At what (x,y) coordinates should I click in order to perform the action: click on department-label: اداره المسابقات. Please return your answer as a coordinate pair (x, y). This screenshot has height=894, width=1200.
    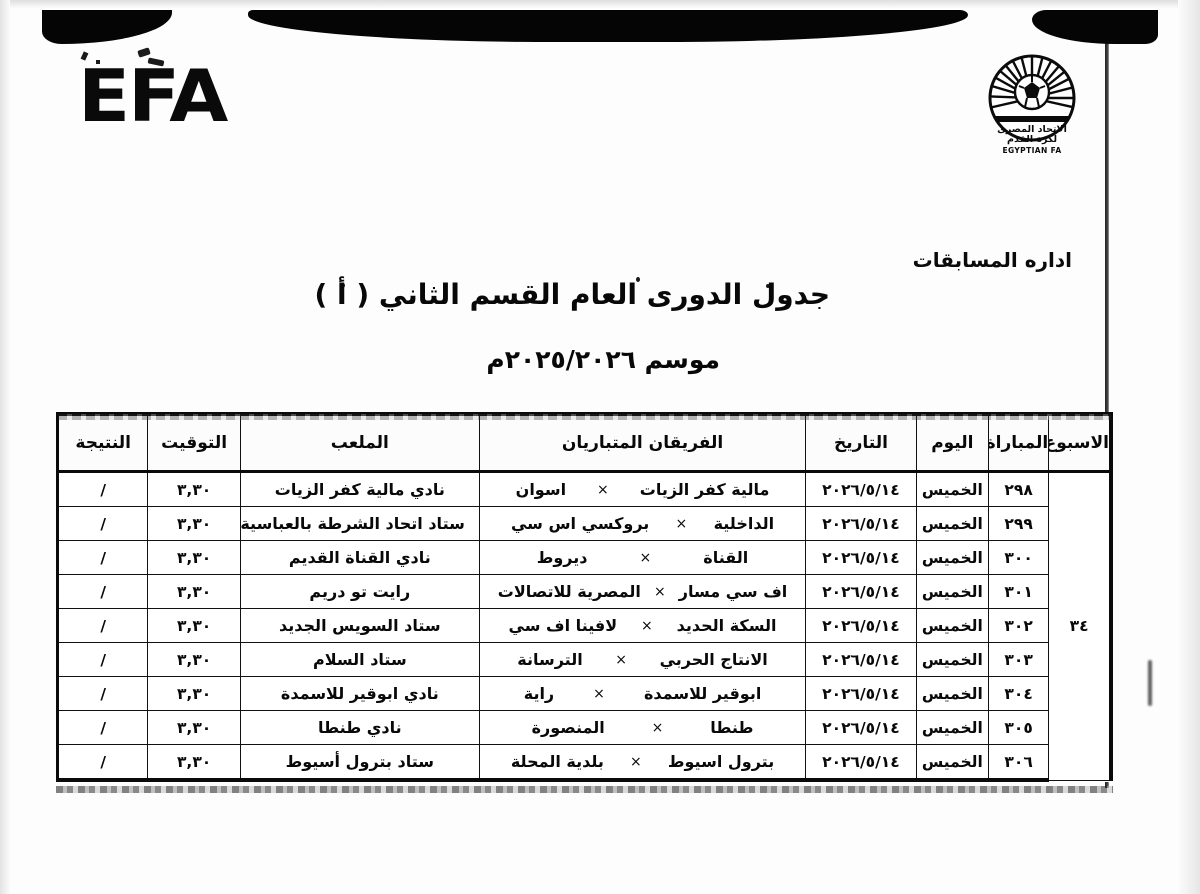
    Looking at the image, I should click on (992, 260).